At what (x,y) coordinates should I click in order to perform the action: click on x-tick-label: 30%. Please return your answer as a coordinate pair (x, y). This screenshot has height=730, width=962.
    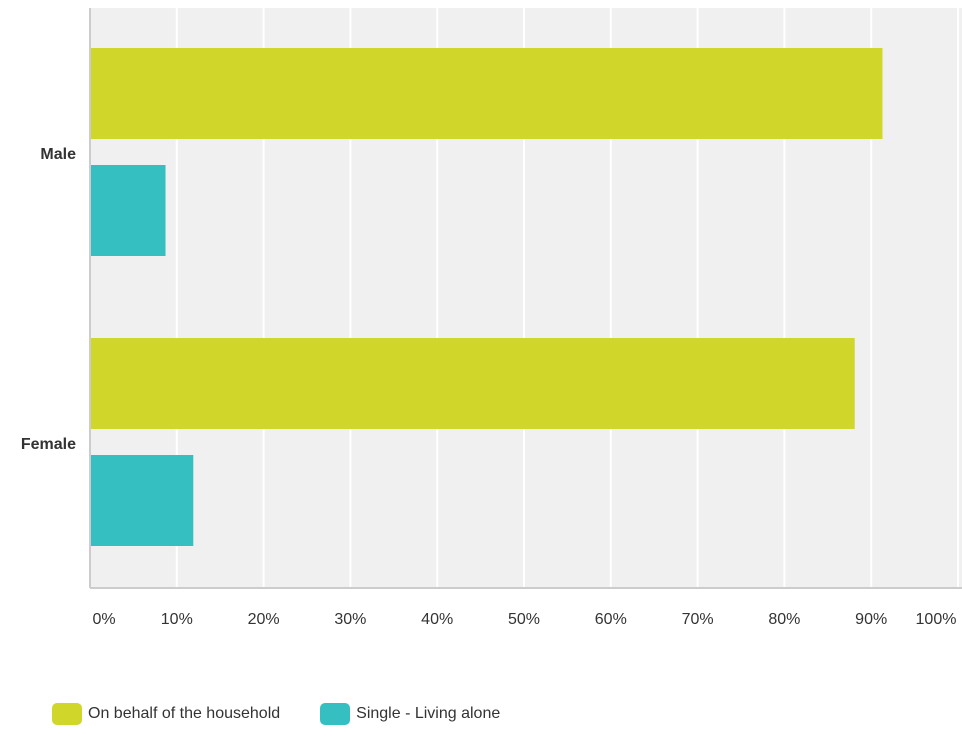
    Looking at the image, I should click on (350, 619).